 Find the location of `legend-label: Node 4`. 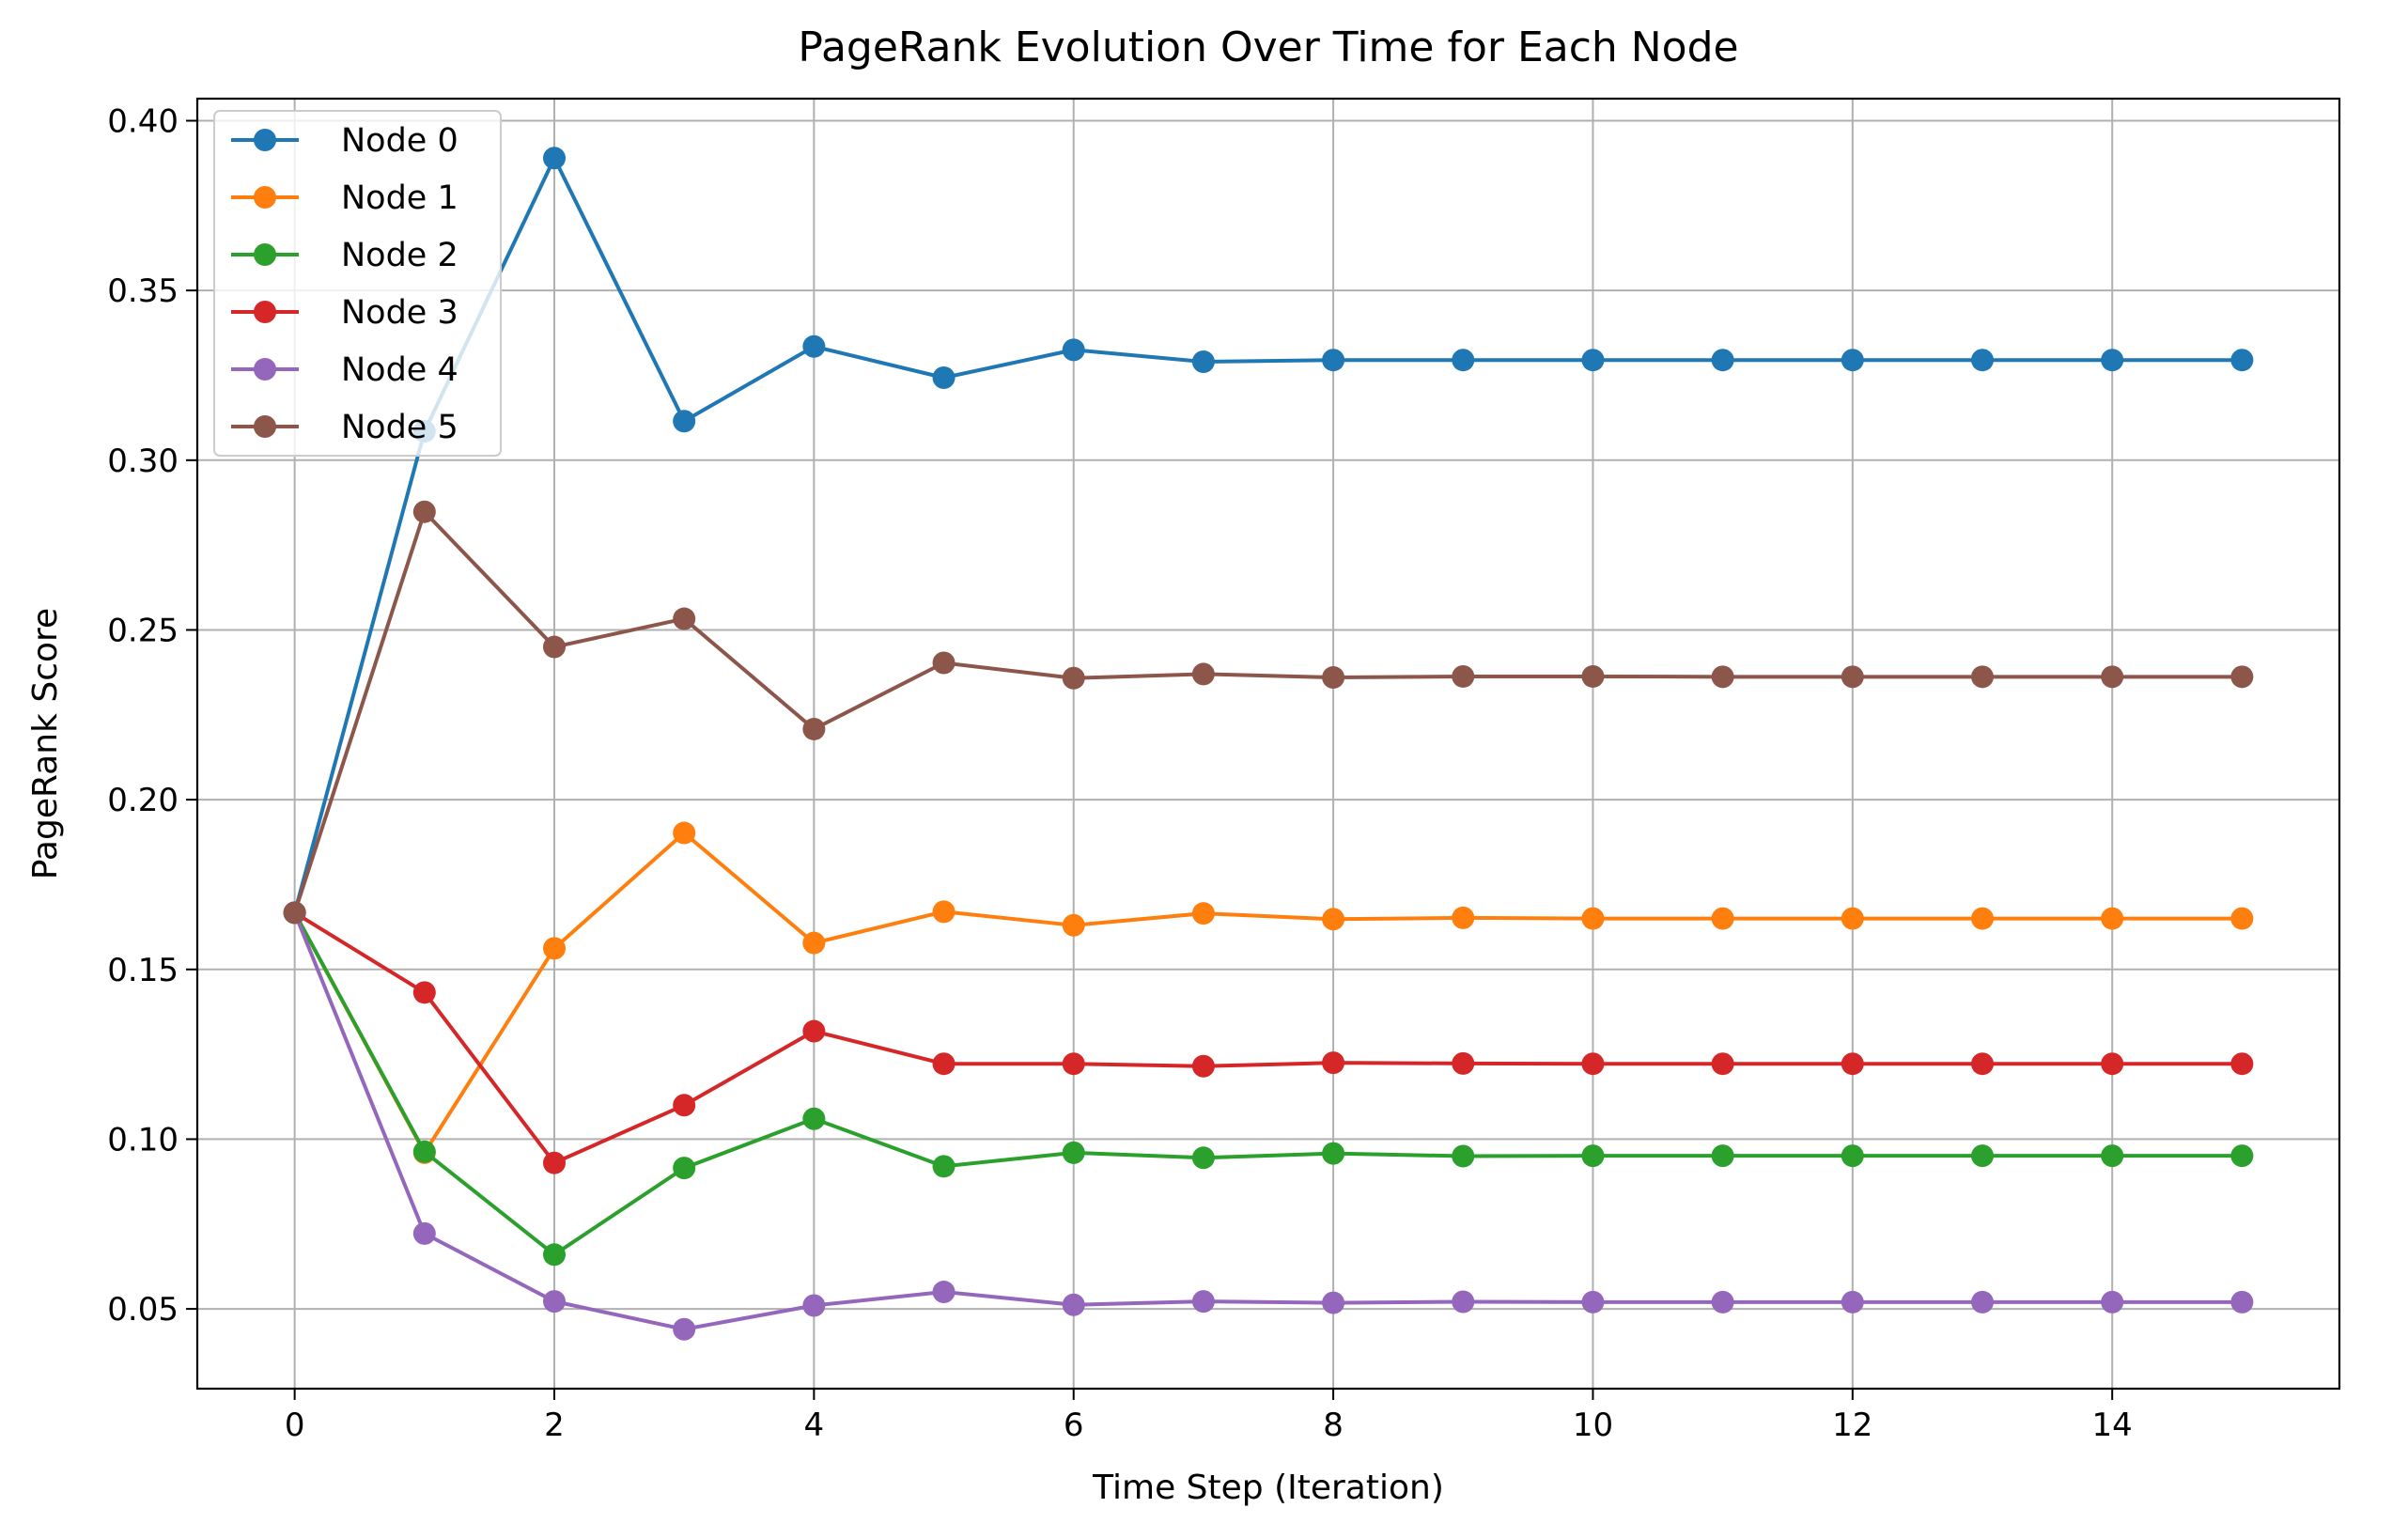

legend-label: Node 4 is located at coordinates (399, 370).